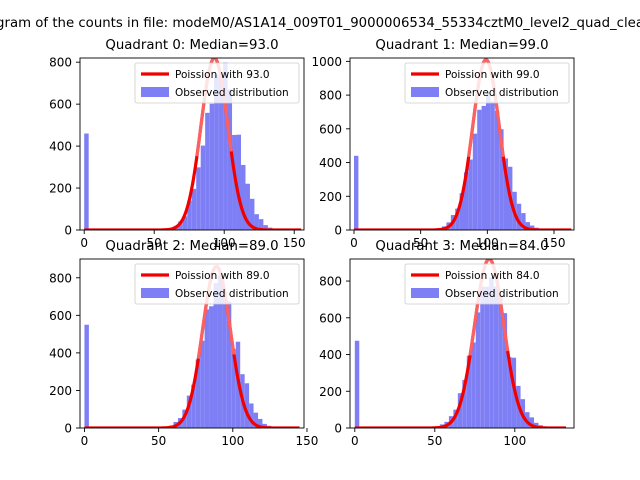 This screenshot has height=480, width=640. I want to click on legend: Poission with 99.0 Observed distribution, so click(487, 83).